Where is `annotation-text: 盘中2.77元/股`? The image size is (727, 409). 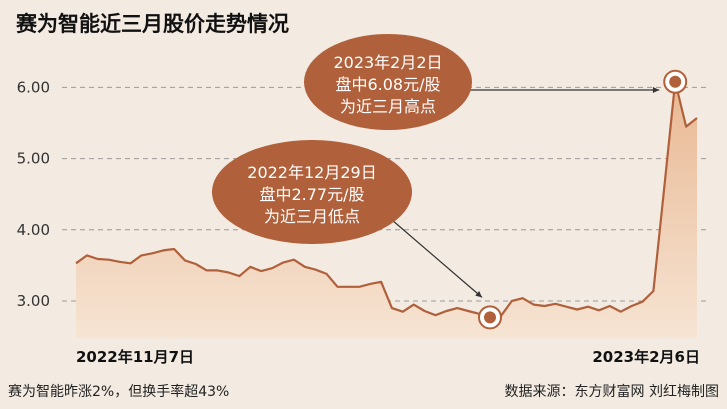
annotation-text: 盘中2.77元/股 is located at coordinates (311, 194).